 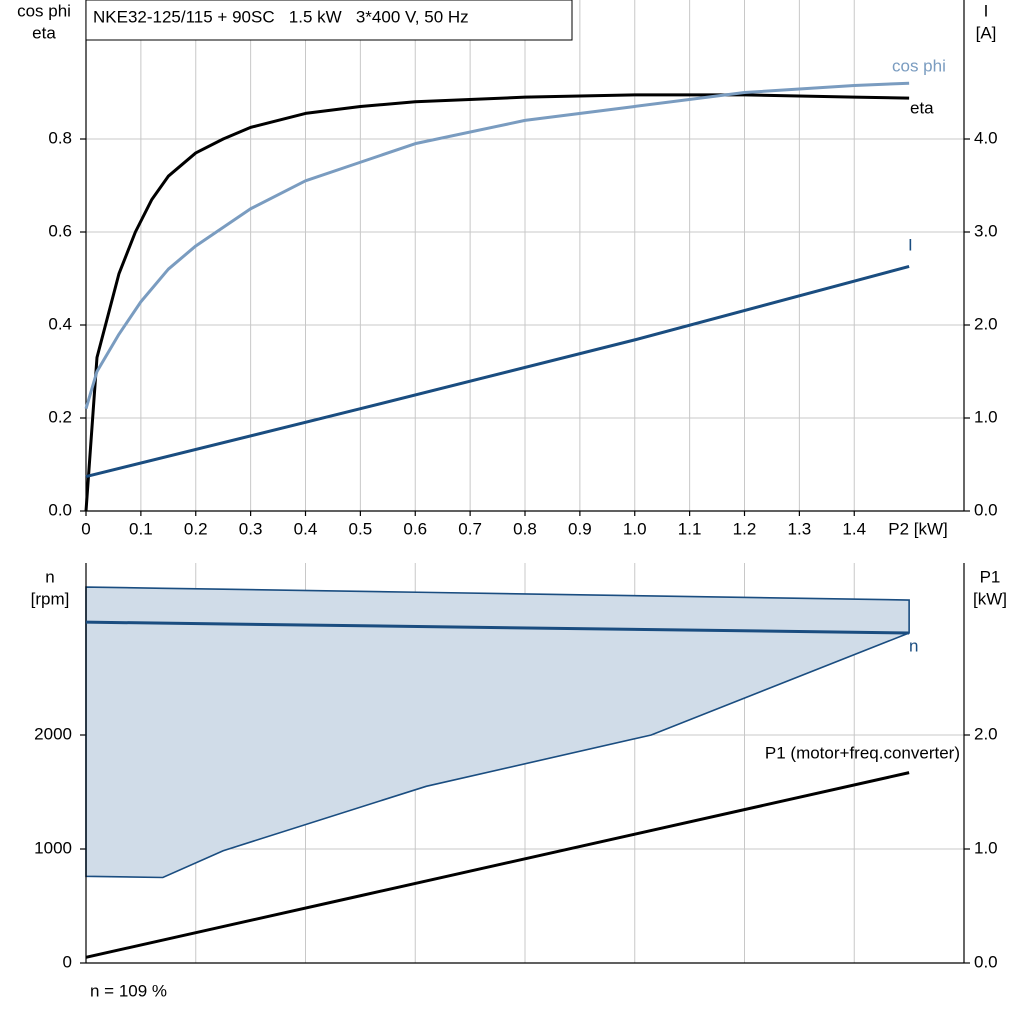 What do you see at coordinates (990, 598) in the screenshot?
I see `y2-axis-label: [kW]` at bounding box center [990, 598].